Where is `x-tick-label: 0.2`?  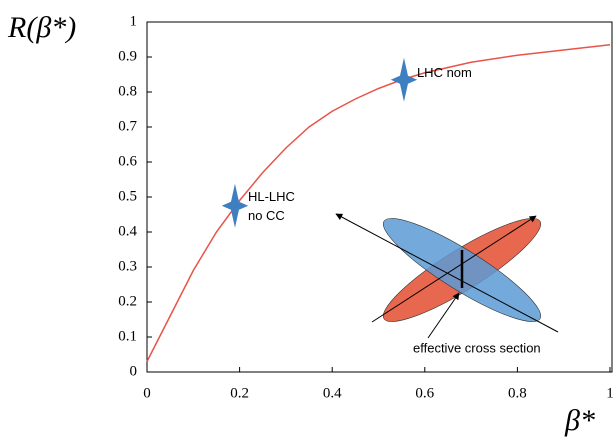 x-tick-label: 0.2 is located at coordinates (239, 393).